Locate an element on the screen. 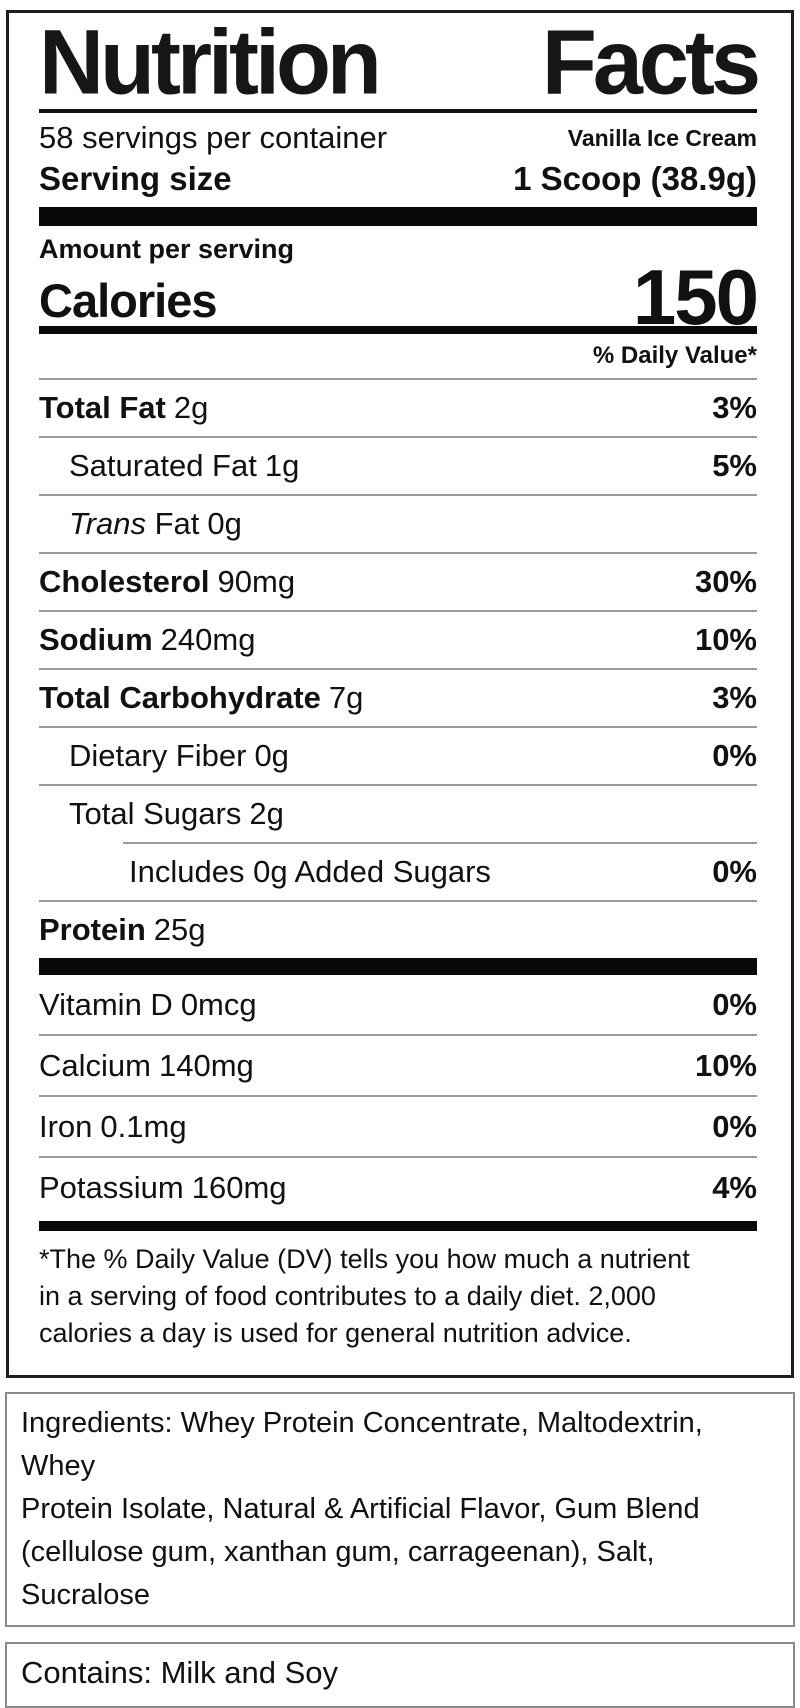  calories-divider-bar is located at coordinates (398, 330).